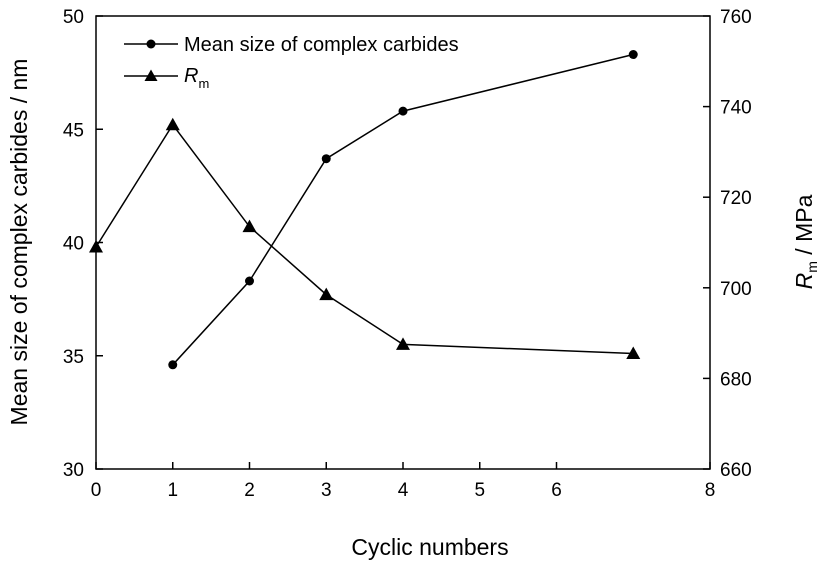 The width and height of the screenshot is (827, 568). I want to click on x-axis-title: Cyclic numbers, so click(429, 547).